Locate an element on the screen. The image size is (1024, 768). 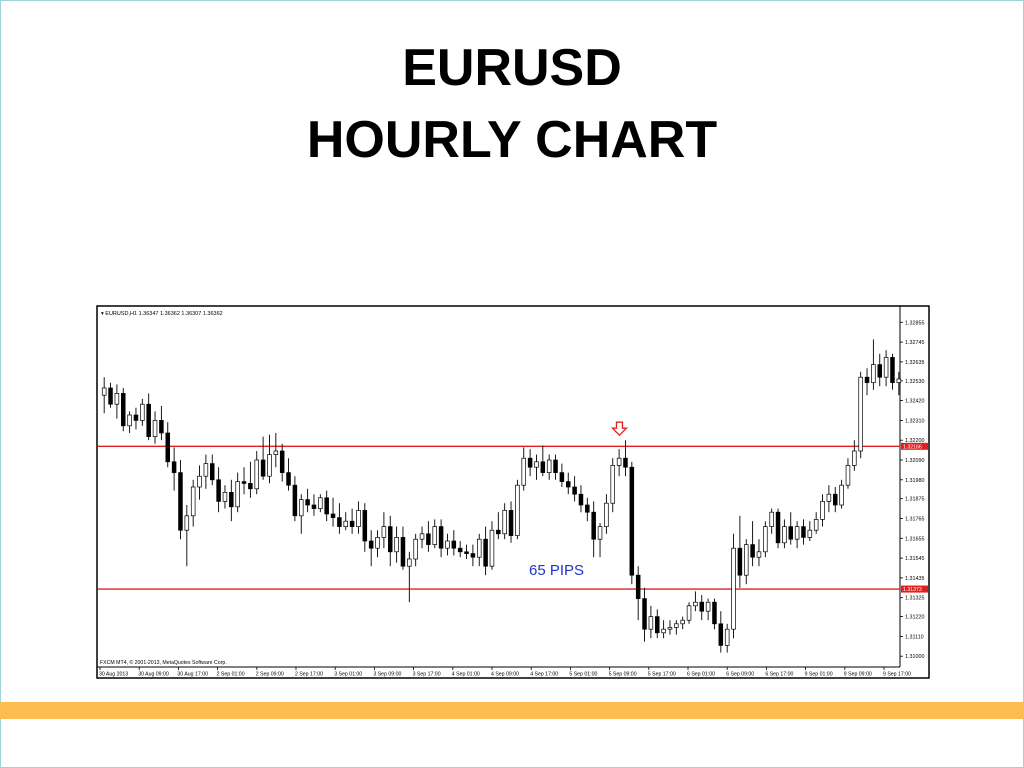
x-tick-label: 9 Sep 09:00 is located at coordinates (858, 675).